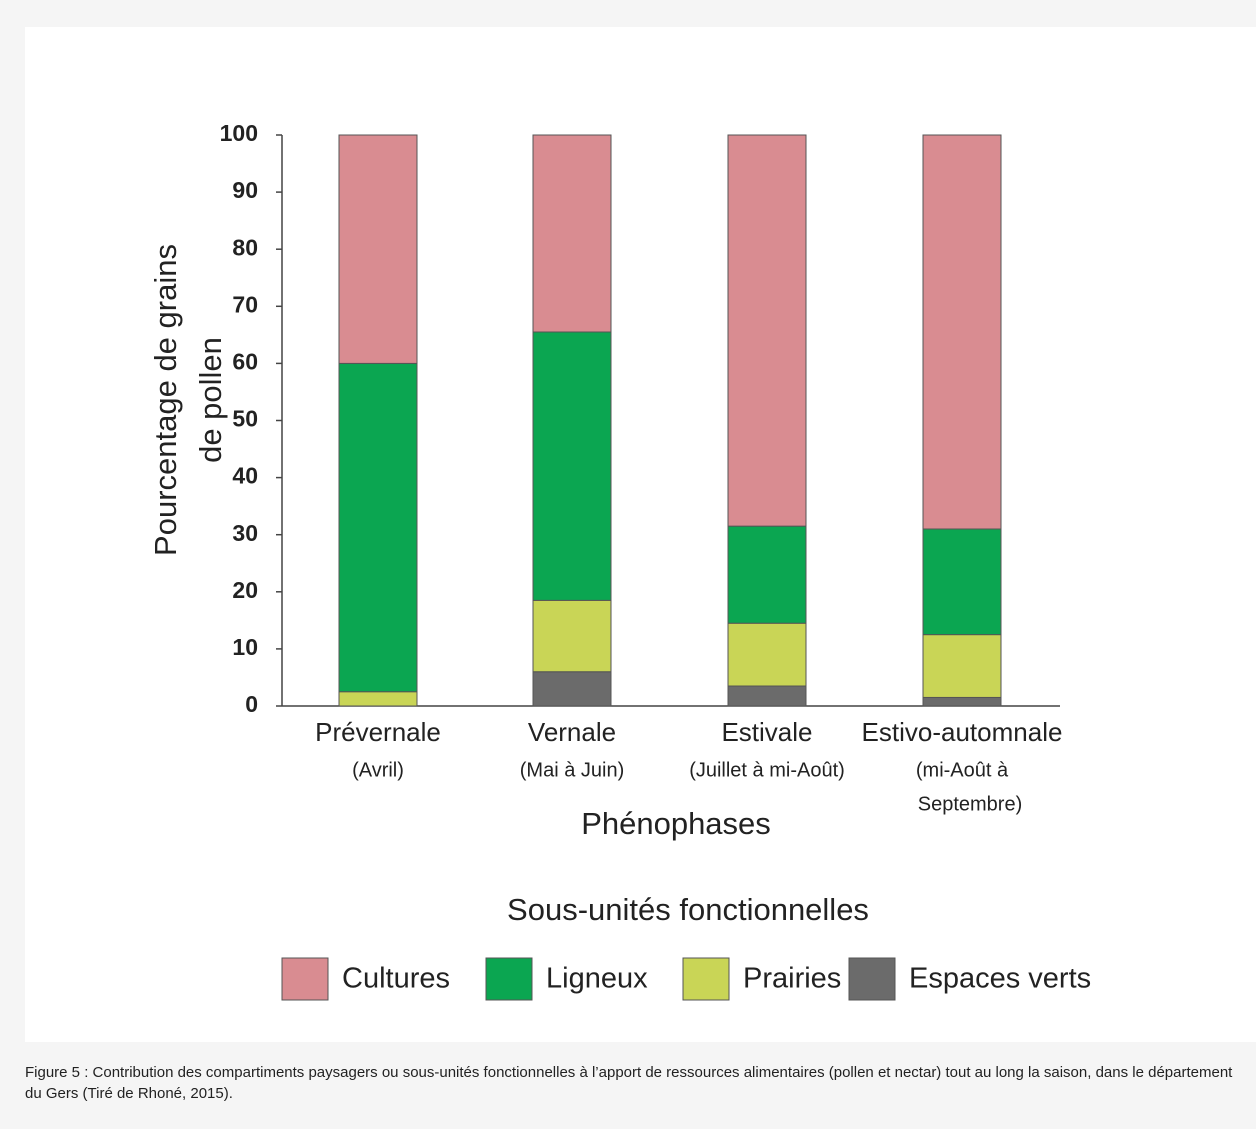 The width and height of the screenshot is (1256, 1129). I want to click on x-tick-sublabel: (Mai à Juin), so click(572, 770).